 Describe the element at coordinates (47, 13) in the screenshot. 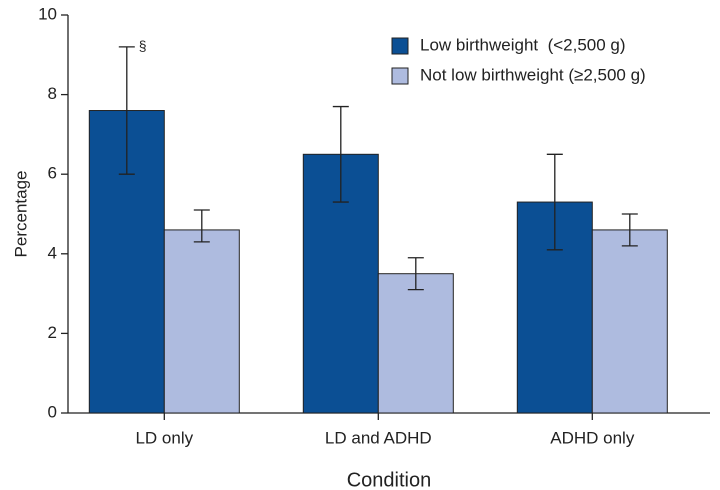

I see `y-tick-label: 10` at that location.